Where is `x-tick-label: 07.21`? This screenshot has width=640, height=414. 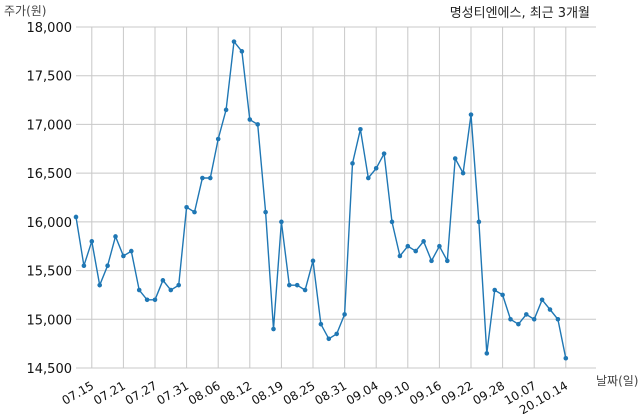
x-tick-label: 07.21 is located at coordinates (109, 392).